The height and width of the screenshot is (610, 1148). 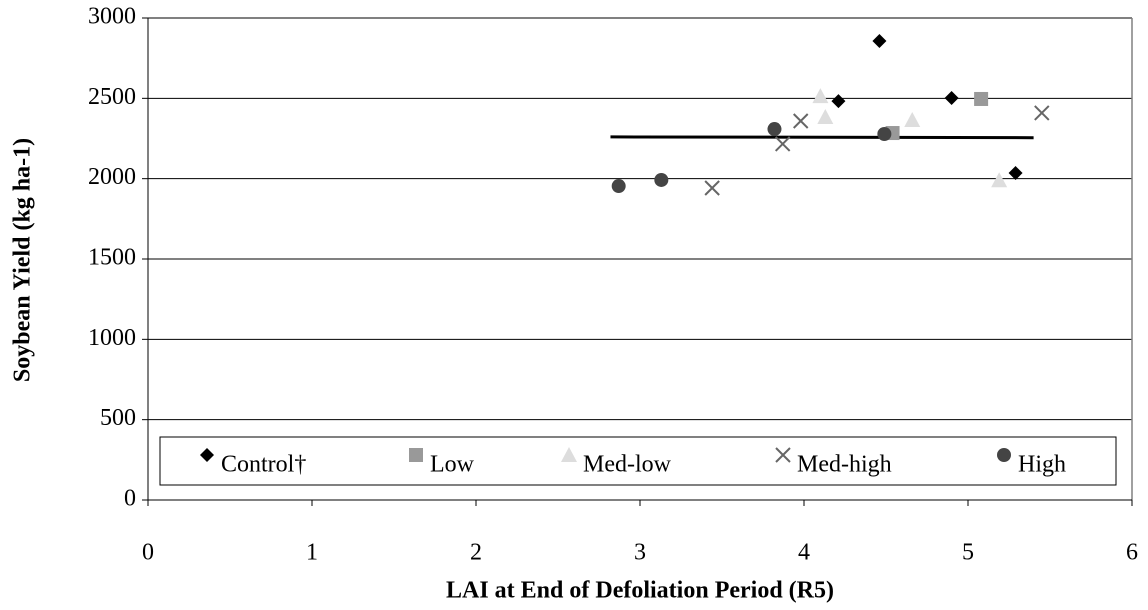 What do you see at coordinates (312, 553) in the screenshot?
I see `x-tick-label: 1` at bounding box center [312, 553].